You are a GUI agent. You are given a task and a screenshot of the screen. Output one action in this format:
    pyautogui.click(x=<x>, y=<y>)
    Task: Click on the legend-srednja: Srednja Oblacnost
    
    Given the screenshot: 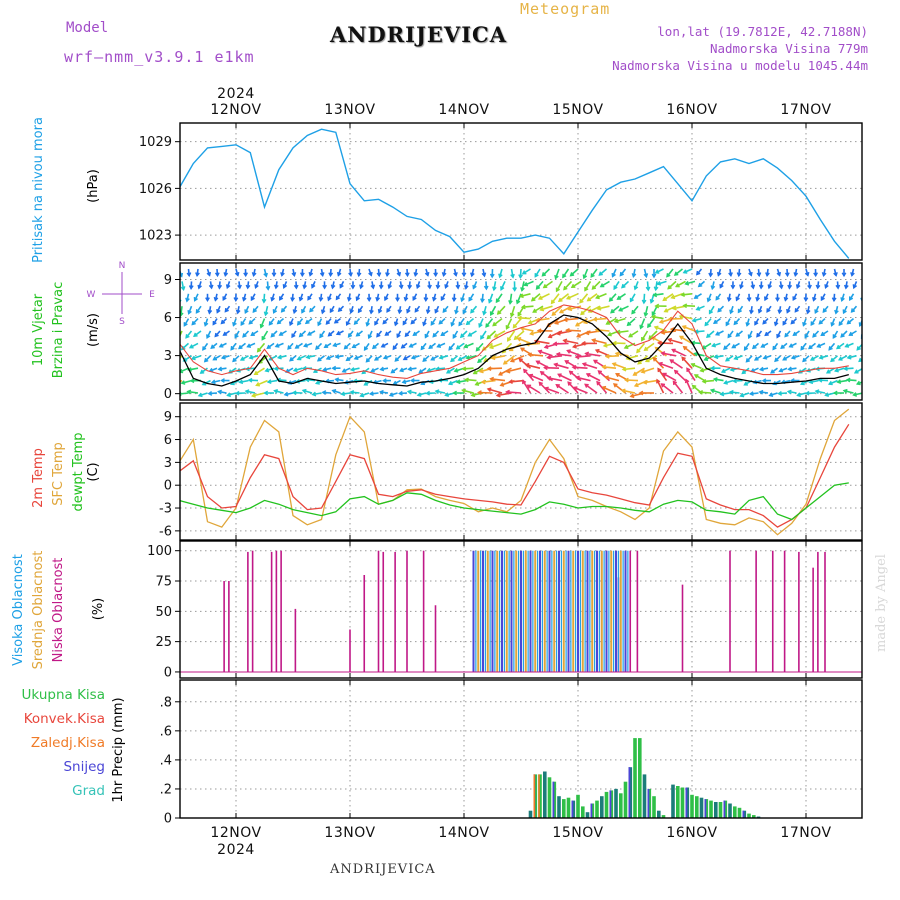 What is the action you would take?
    pyautogui.click(x=38, y=610)
    